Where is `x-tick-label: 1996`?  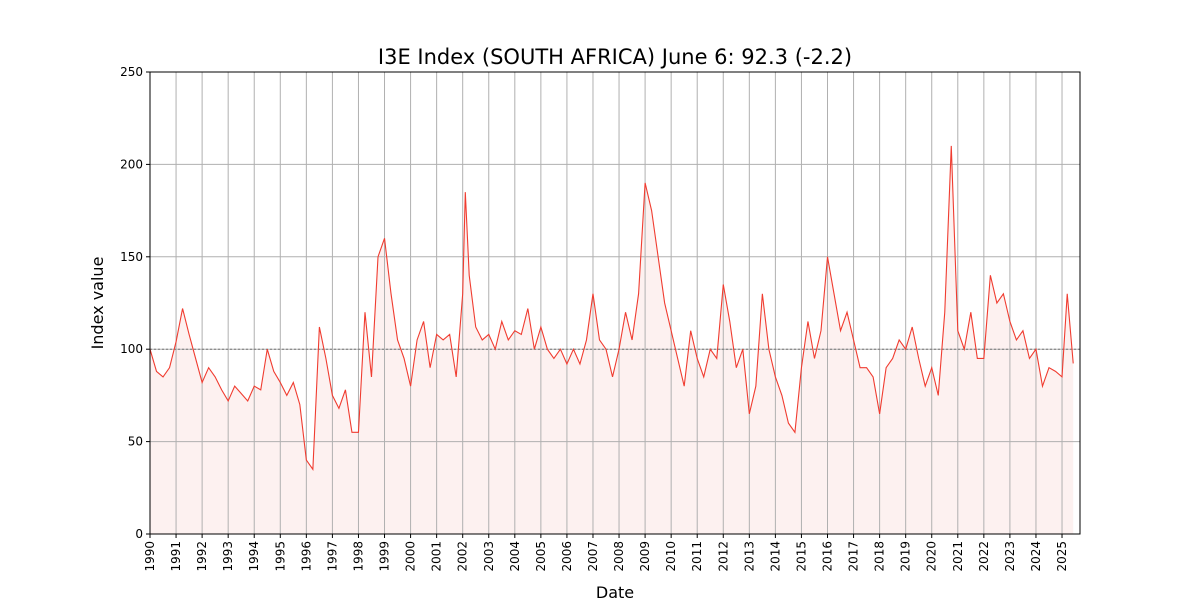 x-tick-label: 1996 is located at coordinates (306, 556).